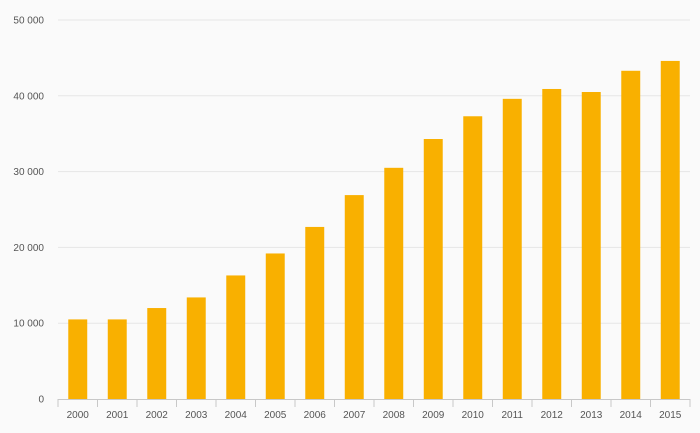 The width and height of the screenshot is (700, 433). What do you see at coordinates (275, 326) in the screenshot?
I see `bar-2005` at bounding box center [275, 326].